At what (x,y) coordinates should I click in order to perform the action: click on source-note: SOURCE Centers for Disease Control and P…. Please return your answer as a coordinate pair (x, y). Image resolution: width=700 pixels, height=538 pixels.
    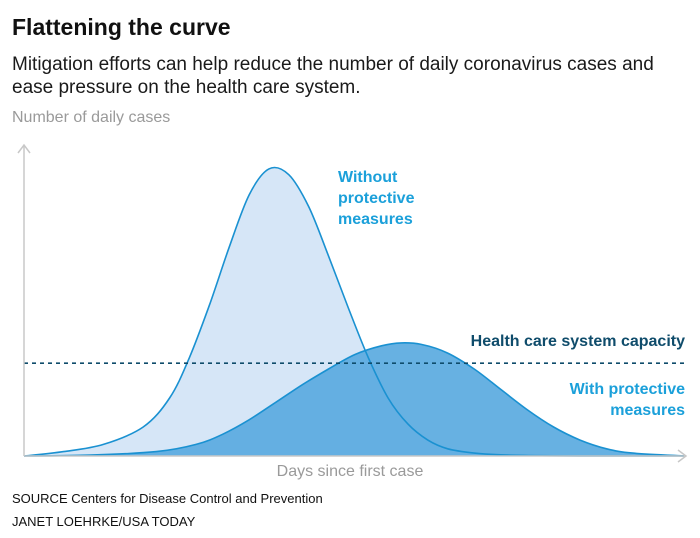
    Looking at the image, I should click on (167, 498).